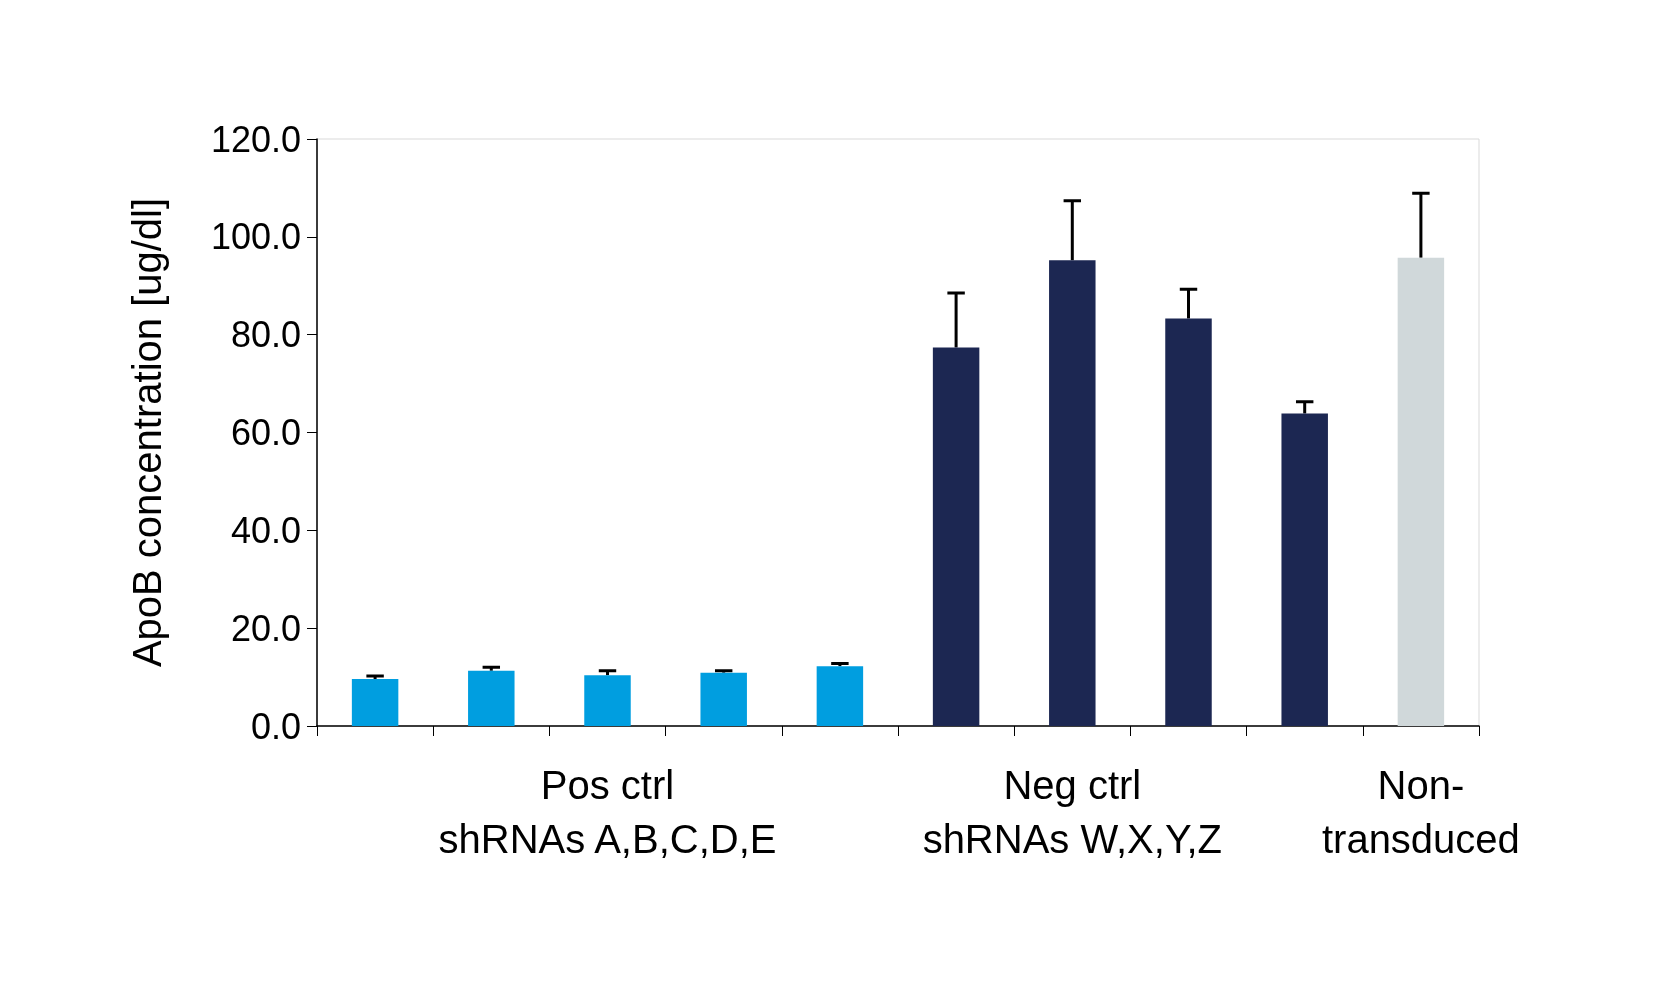 This screenshot has width=1667, height=1000. What do you see at coordinates (255, 139) in the screenshot?
I see `y-tick-label: 120.0` at bounding box center [255, 139].